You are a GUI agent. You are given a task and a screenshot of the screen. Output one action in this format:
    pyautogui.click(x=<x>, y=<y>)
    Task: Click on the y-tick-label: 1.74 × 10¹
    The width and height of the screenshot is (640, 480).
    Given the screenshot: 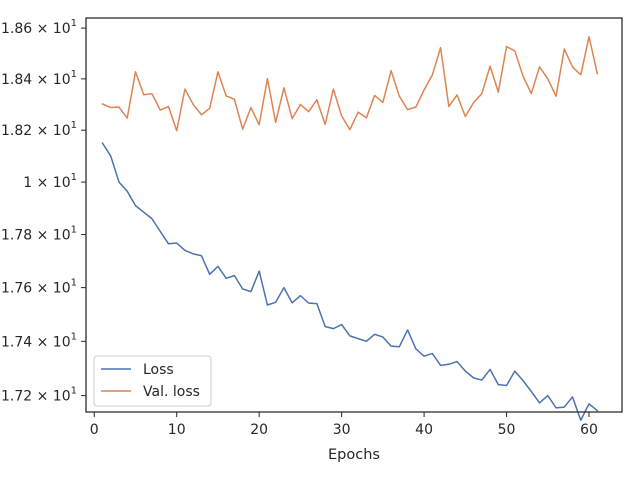 What is the action you would take?
    pyautogui.click(x=39, y=340)
    